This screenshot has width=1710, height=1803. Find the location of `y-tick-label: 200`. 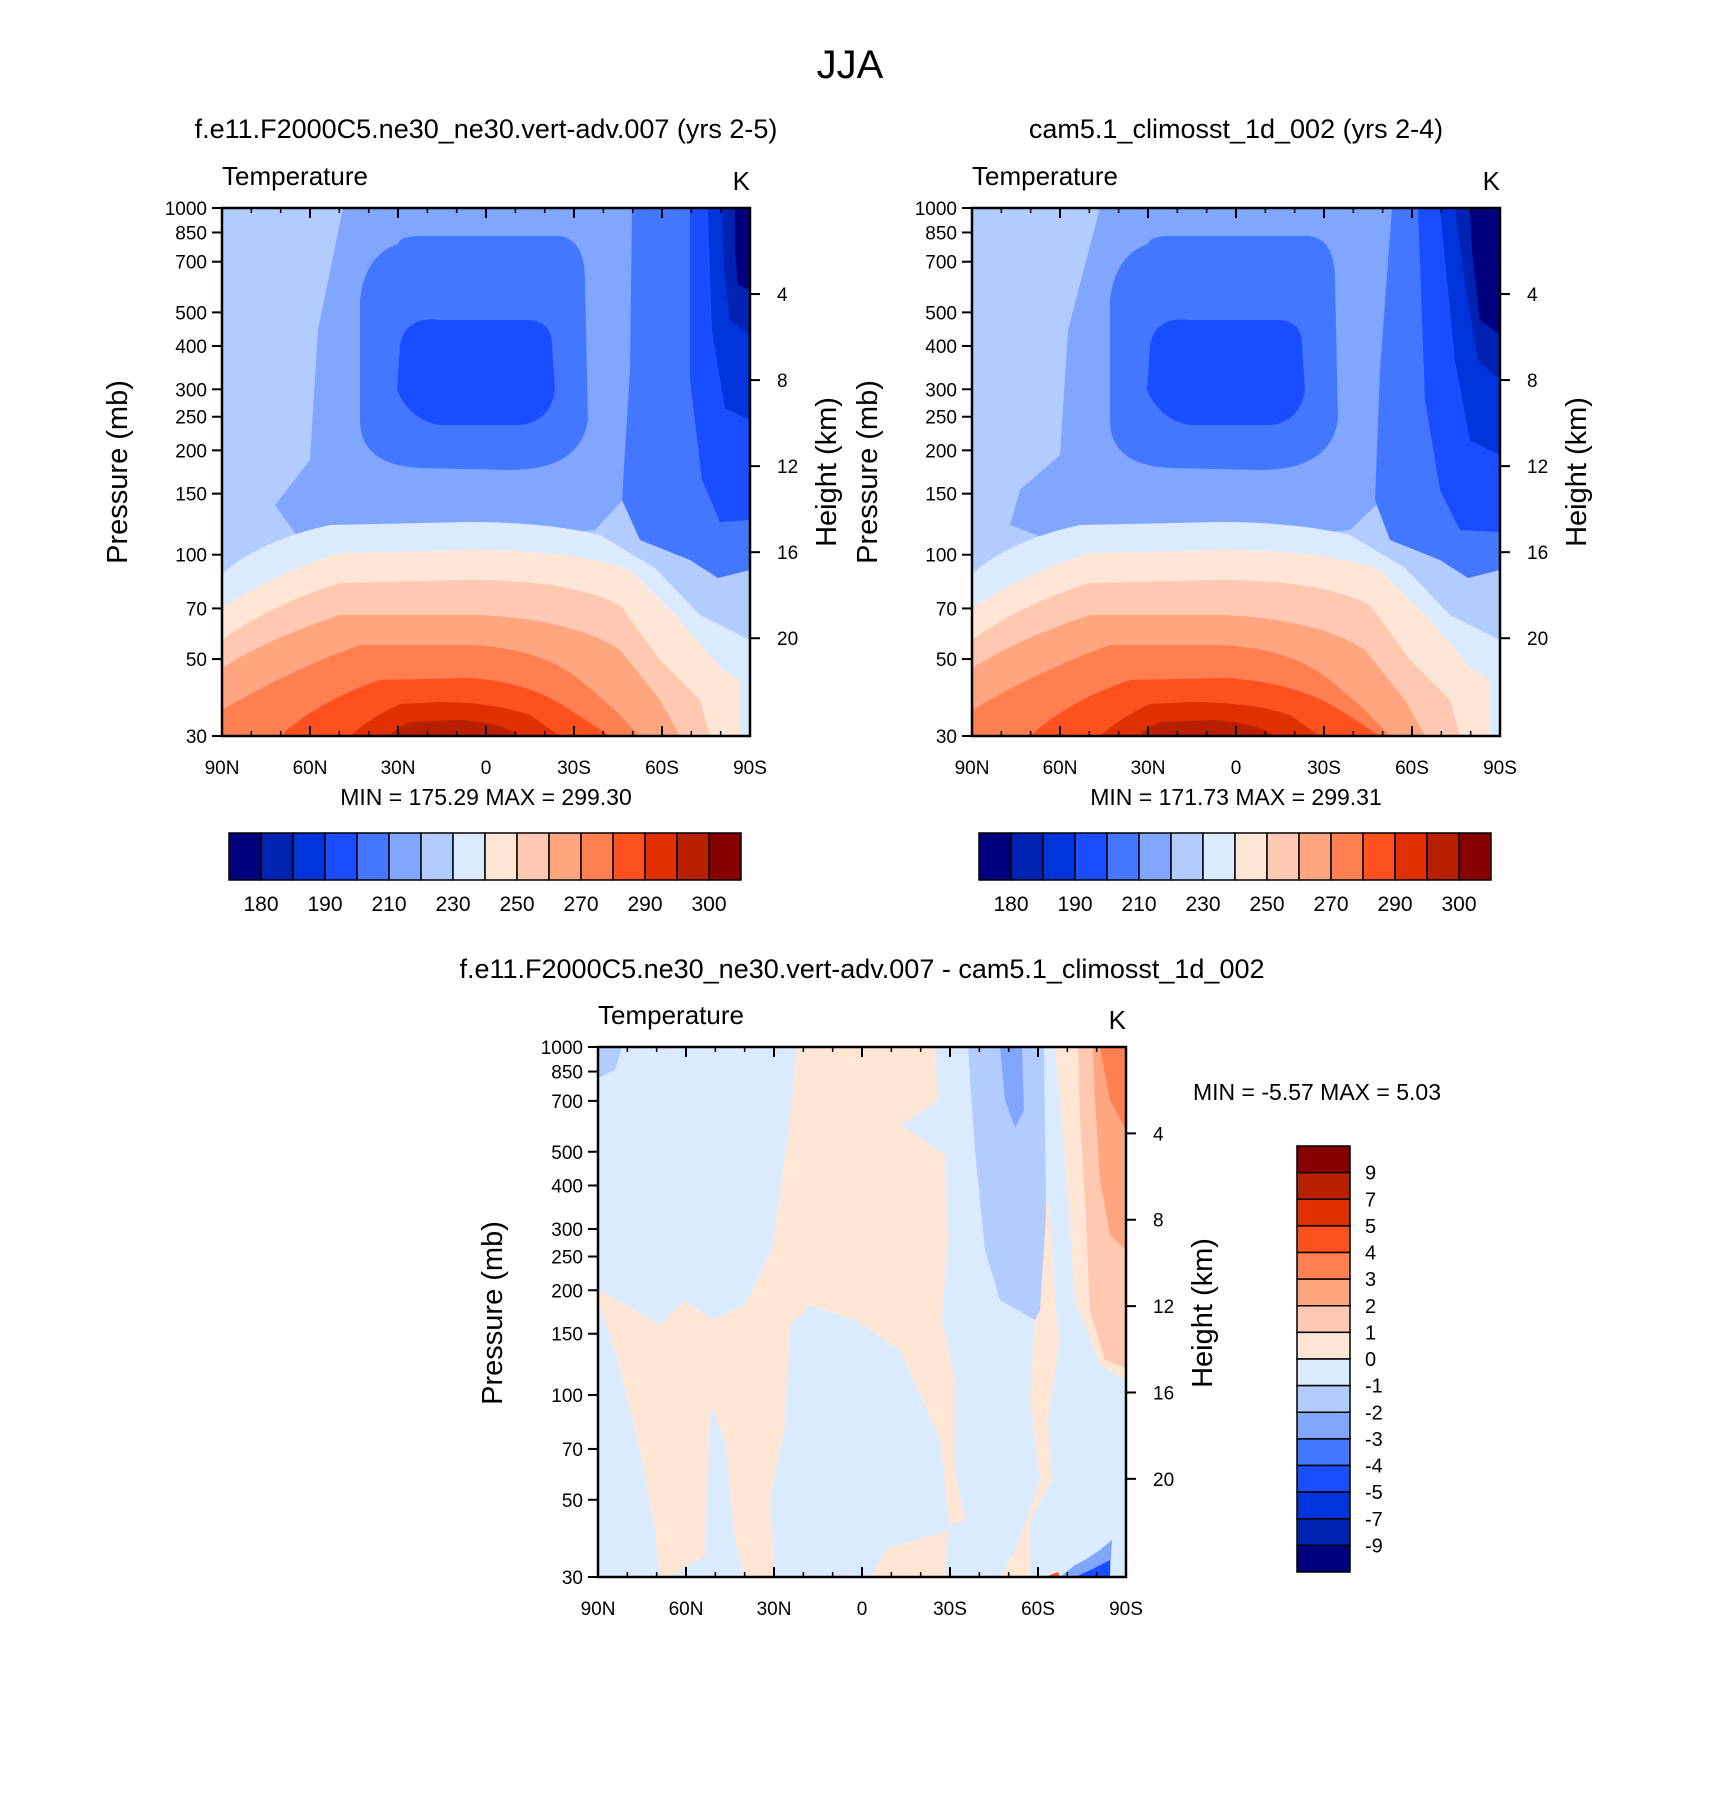

y-tick-label: 200 is located at coordinates (567, 1291).